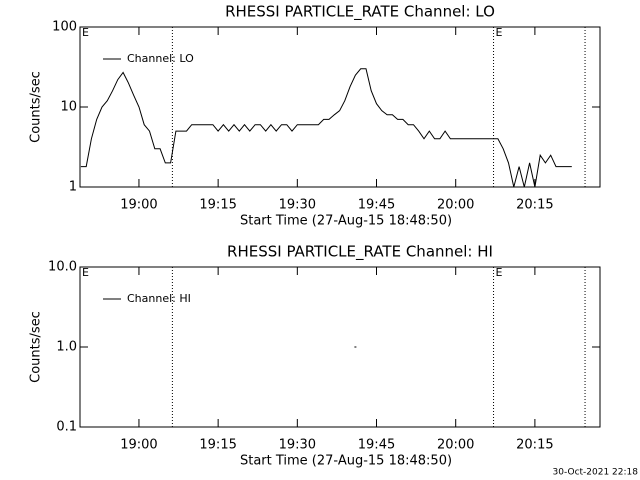 This screenshot has width=640, height=480. Describe the element at coordinates (360, 252) in the screenshot. I see `chart-title: RHESSI PARTICLE_RATE Channel: HI` at that location.